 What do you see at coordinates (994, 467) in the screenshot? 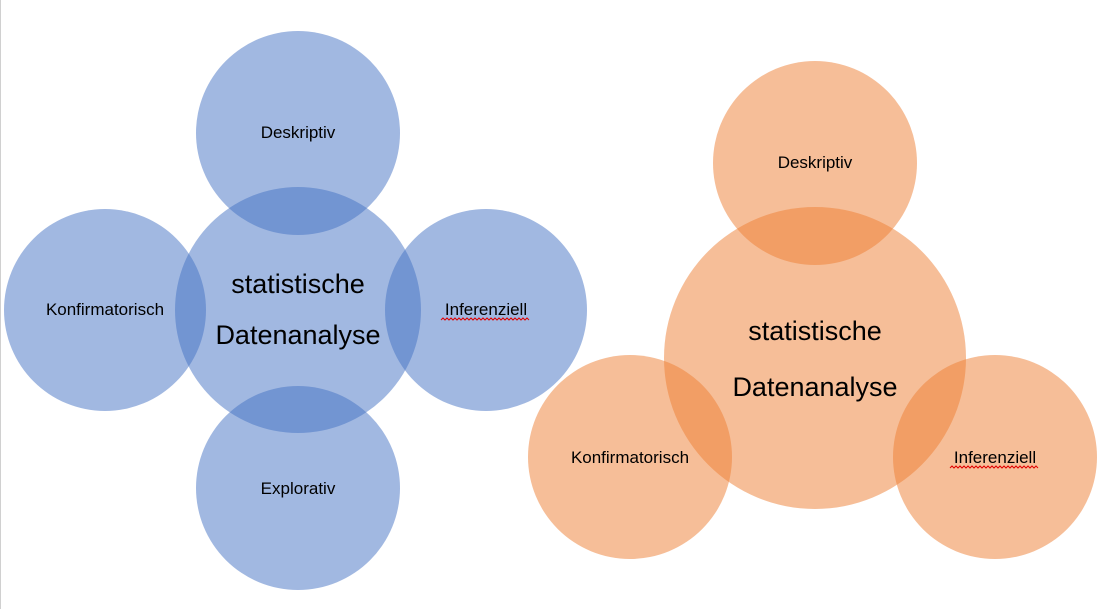
I see `orange-right-label-spellcheck-squiggle` at bounding box center [994, 467].